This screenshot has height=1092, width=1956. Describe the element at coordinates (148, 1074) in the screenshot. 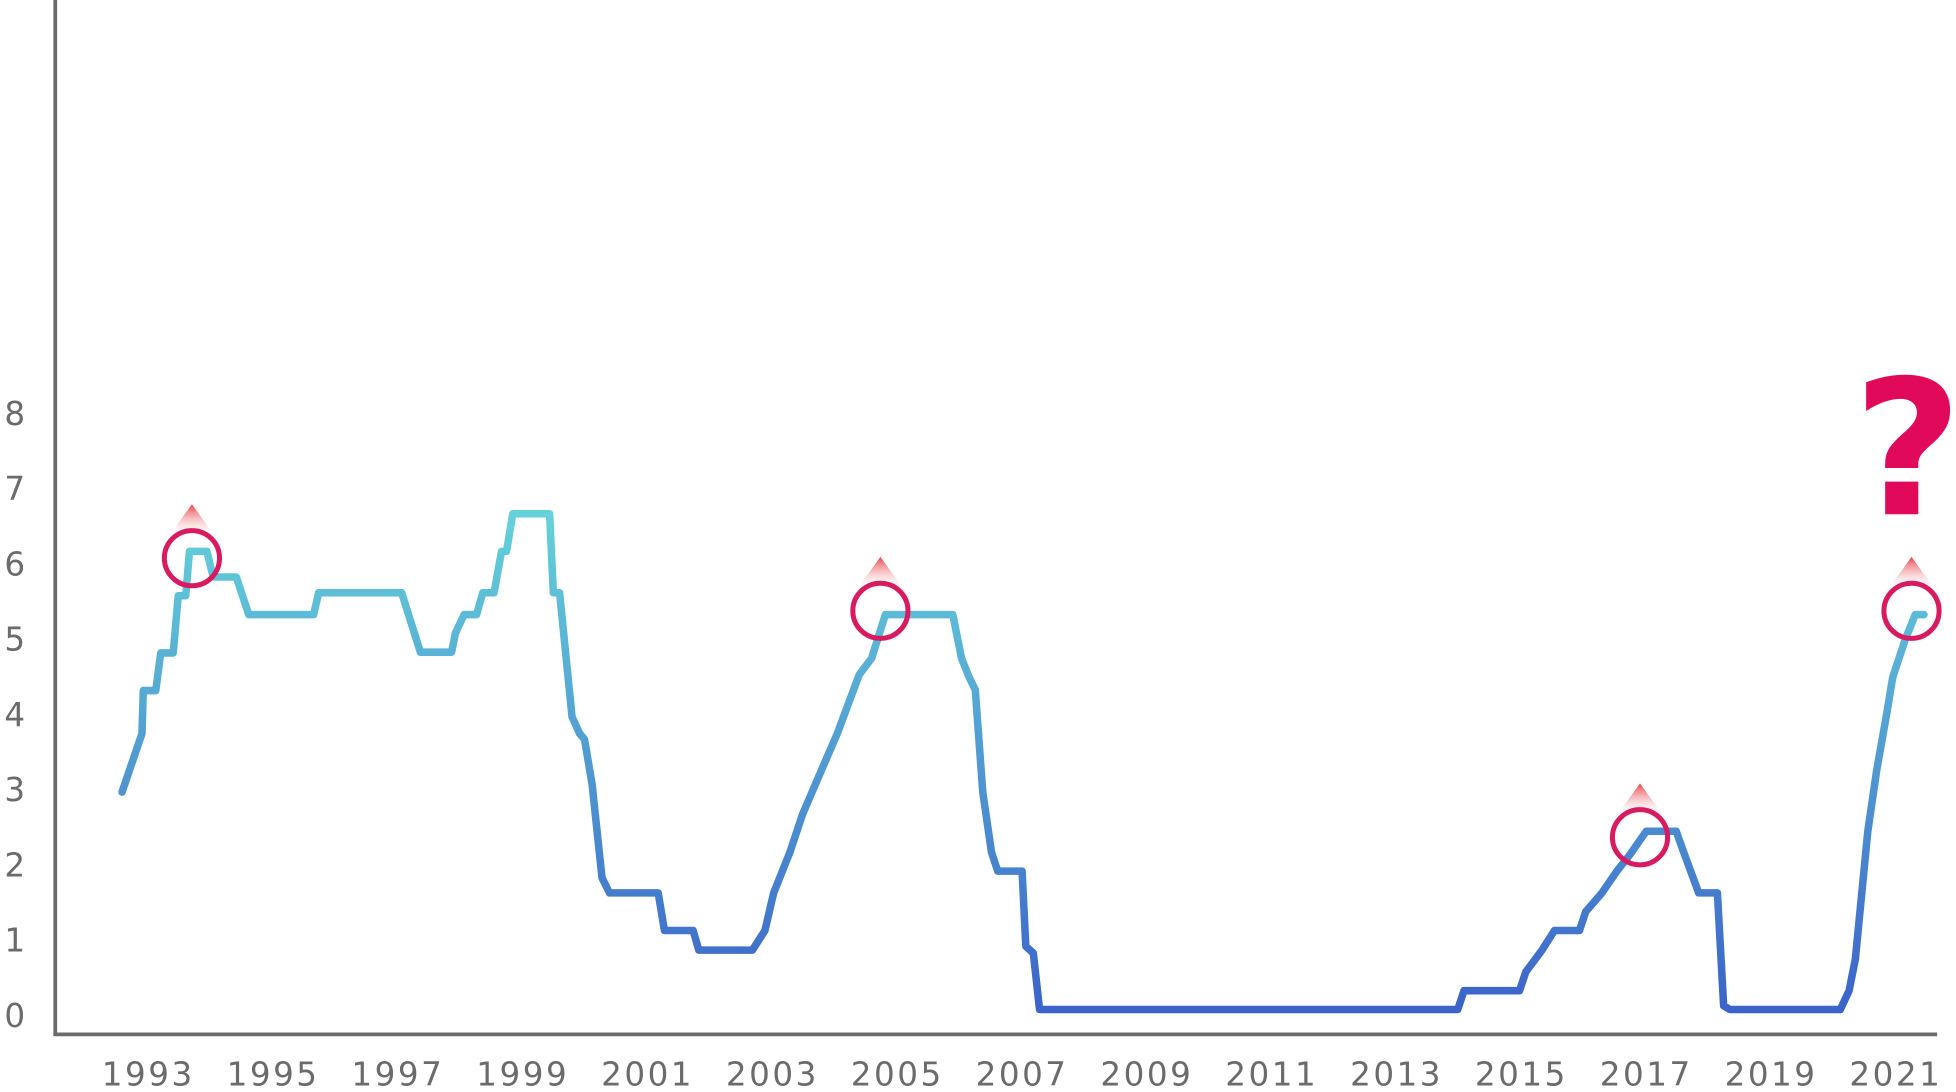

I see `x-tick-label: 1993` at that location.